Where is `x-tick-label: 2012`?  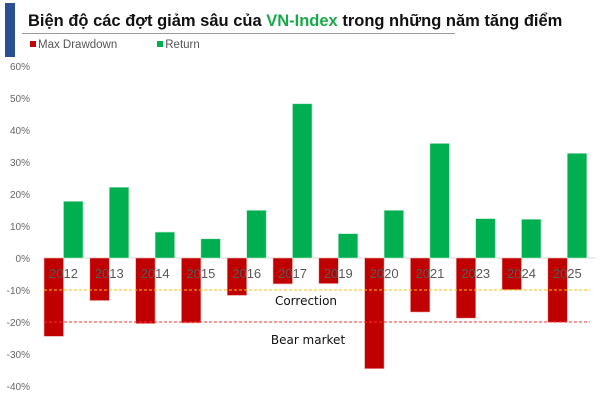 x-tick-label: 2012 is located at coordinates (63, 273).